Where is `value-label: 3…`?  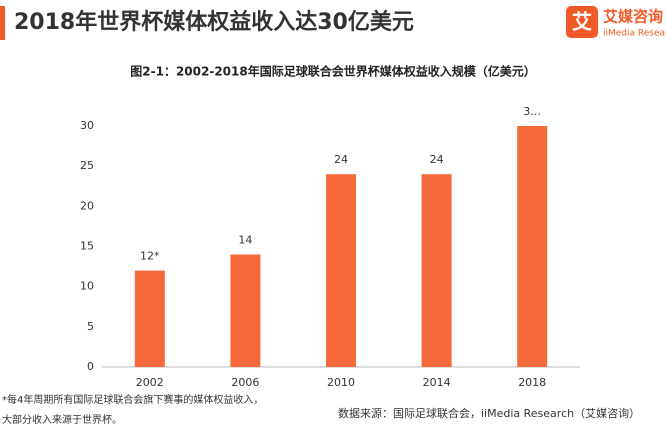
value-label: 3… is located at coordinates (532, 111).